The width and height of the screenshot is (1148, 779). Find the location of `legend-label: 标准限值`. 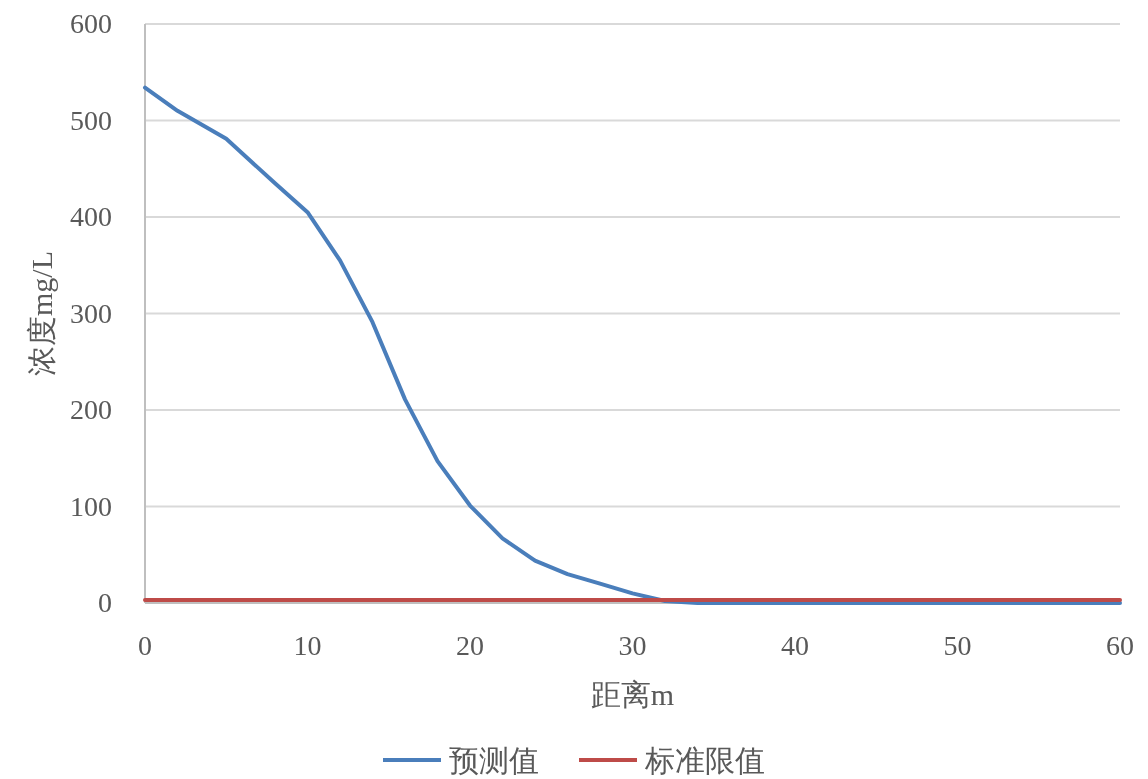

legend-label: 标准限值 is located at coordinates (704, 760).